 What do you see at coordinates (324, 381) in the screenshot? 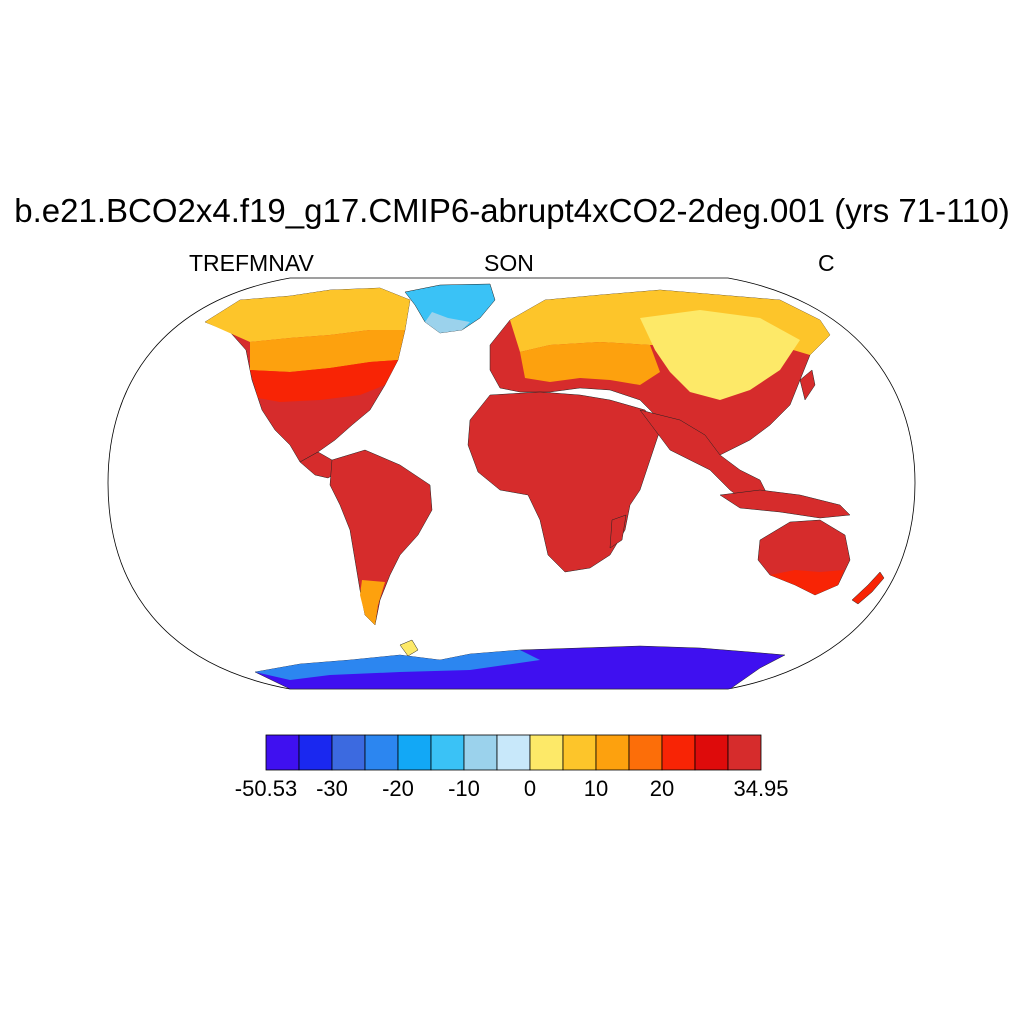
I see `north-america-south` at bounding box center [324, 381].